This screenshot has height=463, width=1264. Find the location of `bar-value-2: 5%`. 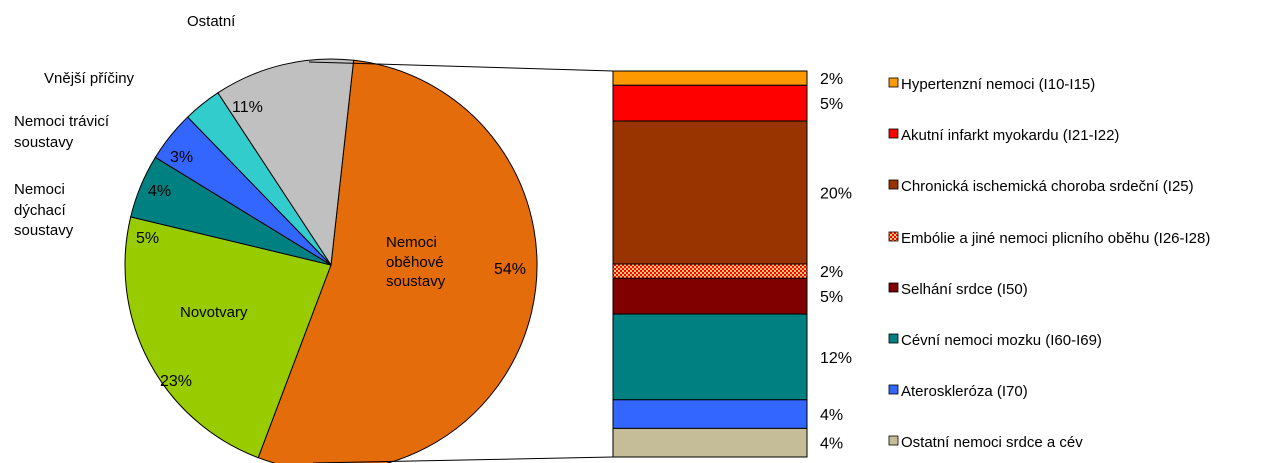

bar-value-2: 5% is located at coordinates (831, 104).